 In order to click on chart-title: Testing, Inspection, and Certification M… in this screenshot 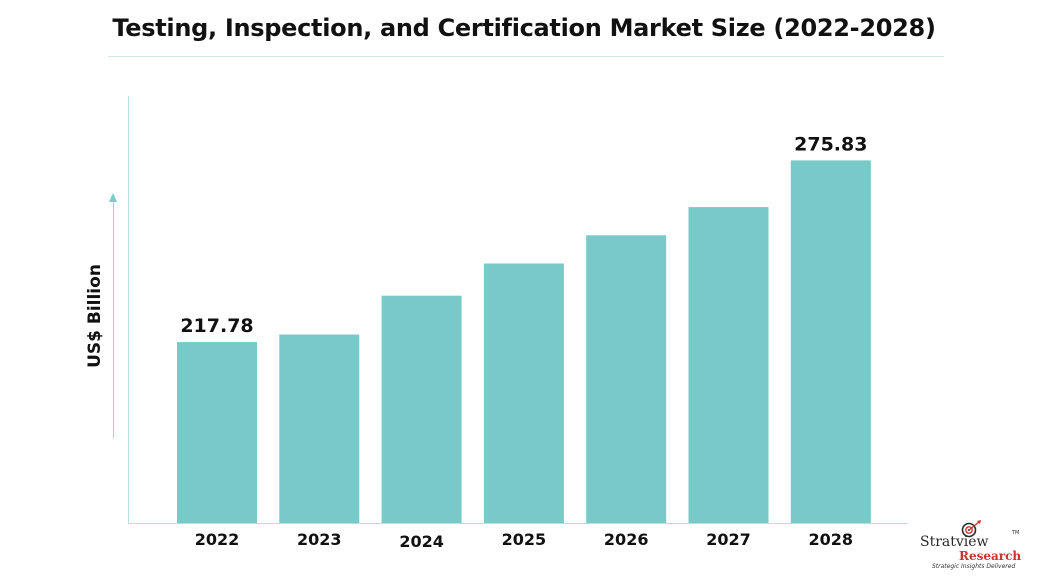, I will do `click(524, 28)`.